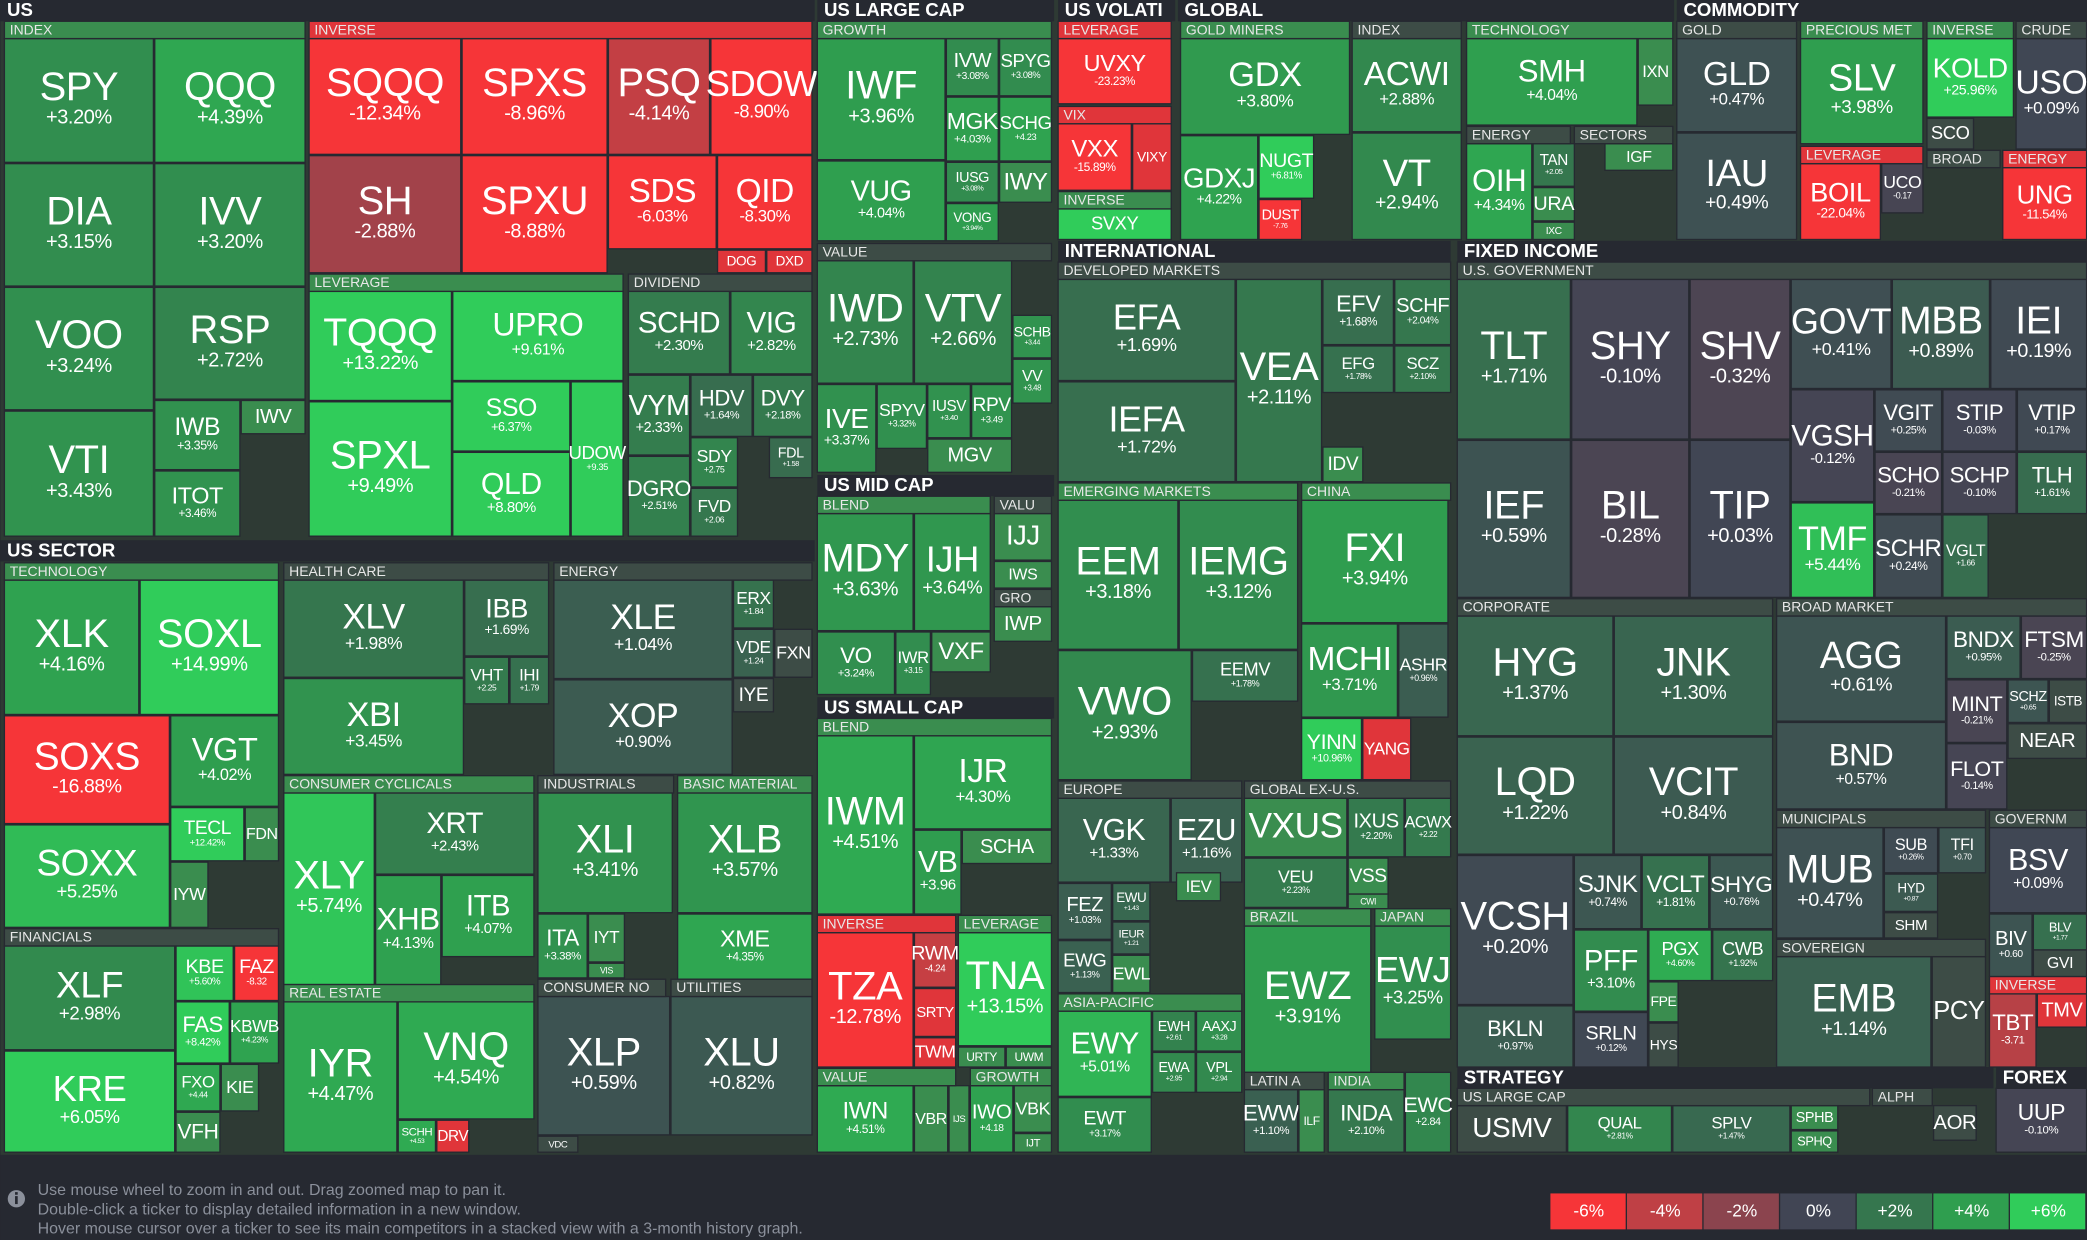 The width and height of the screenshot is (2087, 1240). Describe the element at coordinates (1124, 715) in the screenshot. I see `ticker-tile: VWO+2.93%` at that location.